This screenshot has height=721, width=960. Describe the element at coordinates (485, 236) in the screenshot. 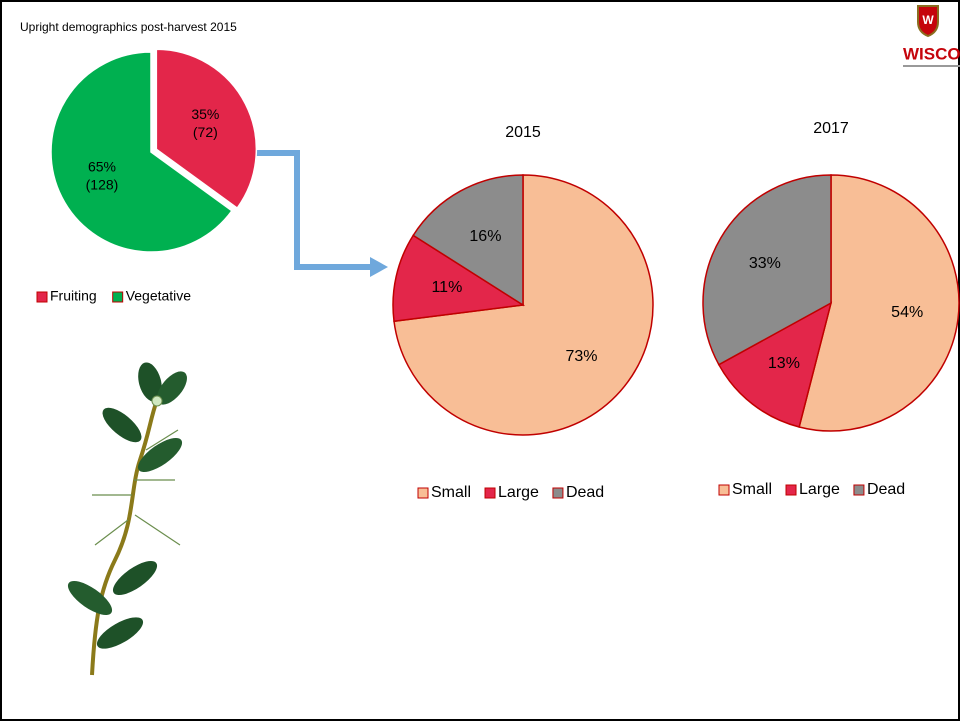

I see `slice-label: 16%` at that location.